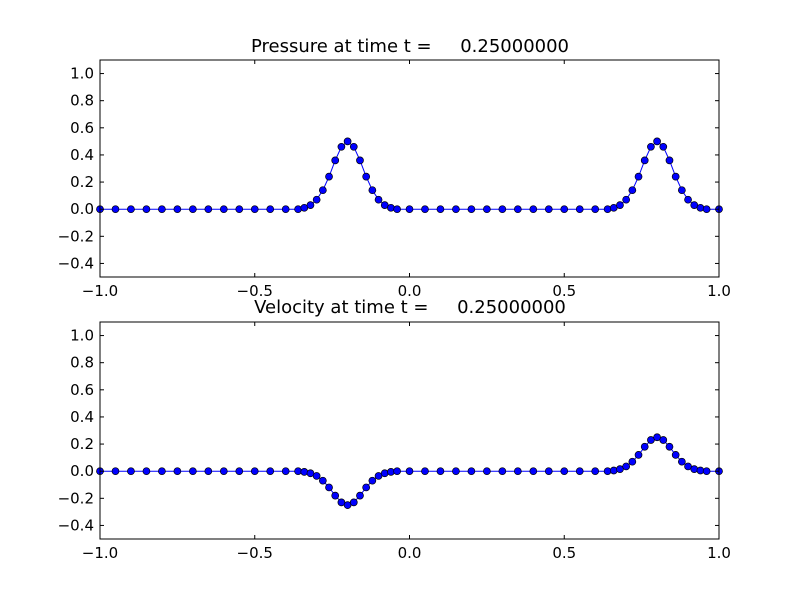  Describe the element at coordinates (410, 46) in the screenshot. I see `pressure-title: Pressure at time t = 0.25000000` at that location.